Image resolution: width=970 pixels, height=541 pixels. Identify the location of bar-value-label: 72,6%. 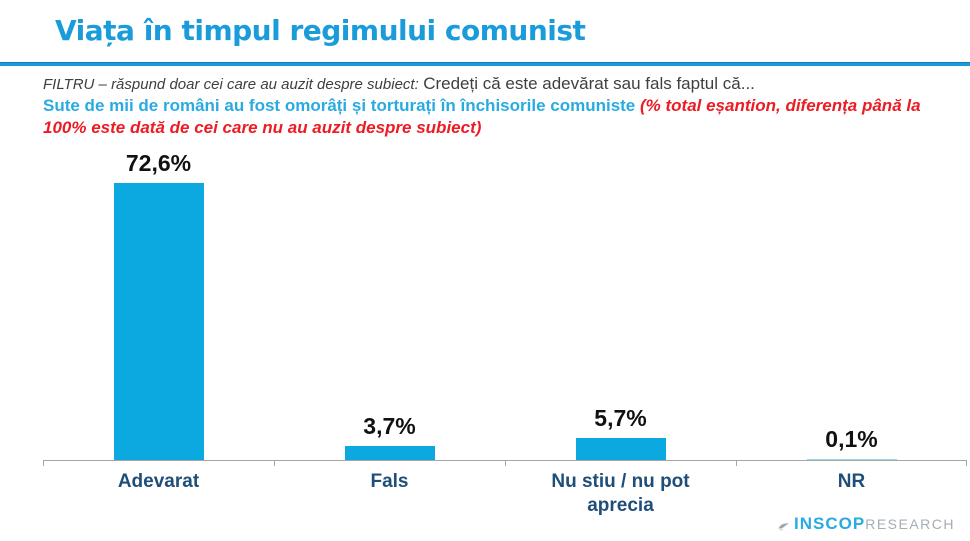
(158, 163).